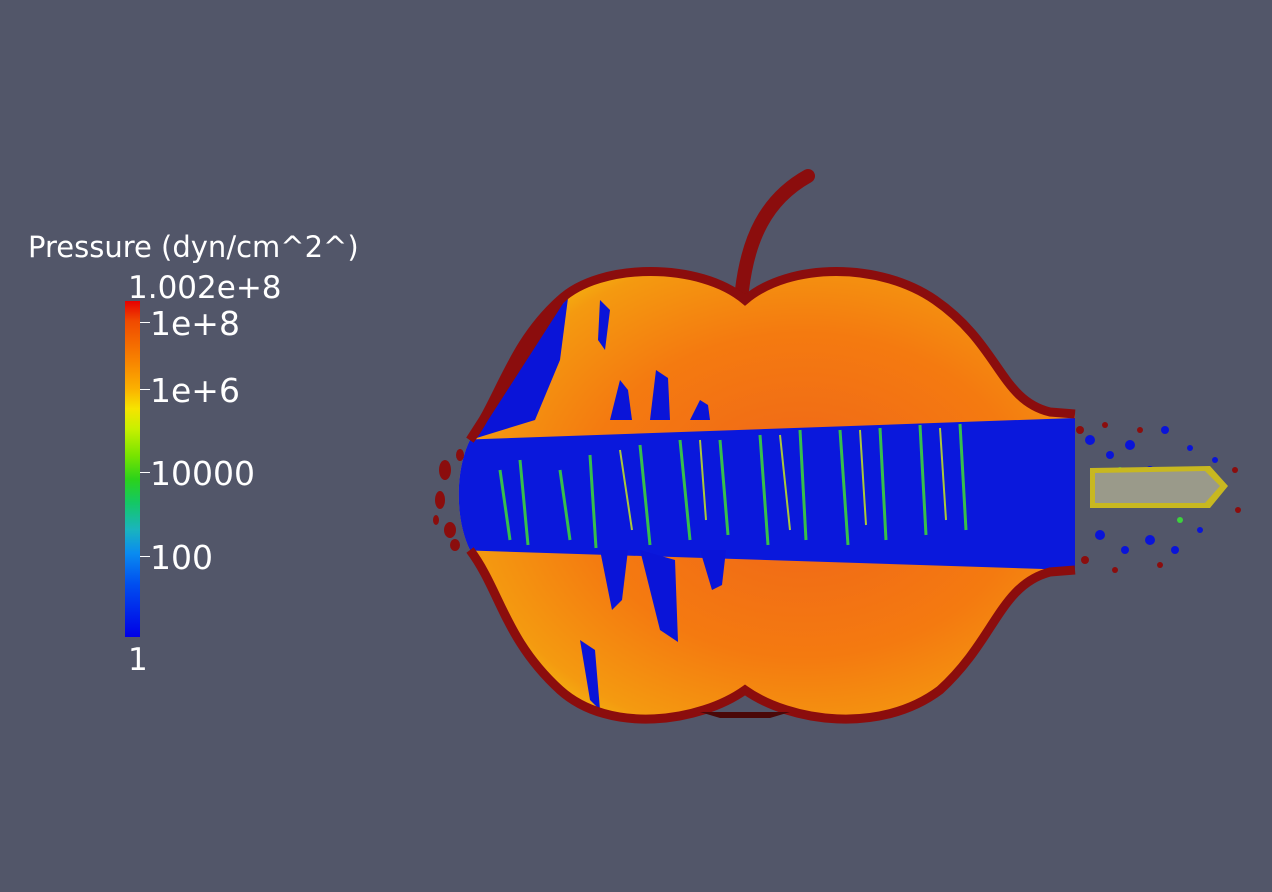 This screenshot has width=1272, height=892. What do you see at coordinates (138, 660) in the screenshot?
I see `legend-min-label: 1` at bounding box center [138, 660].